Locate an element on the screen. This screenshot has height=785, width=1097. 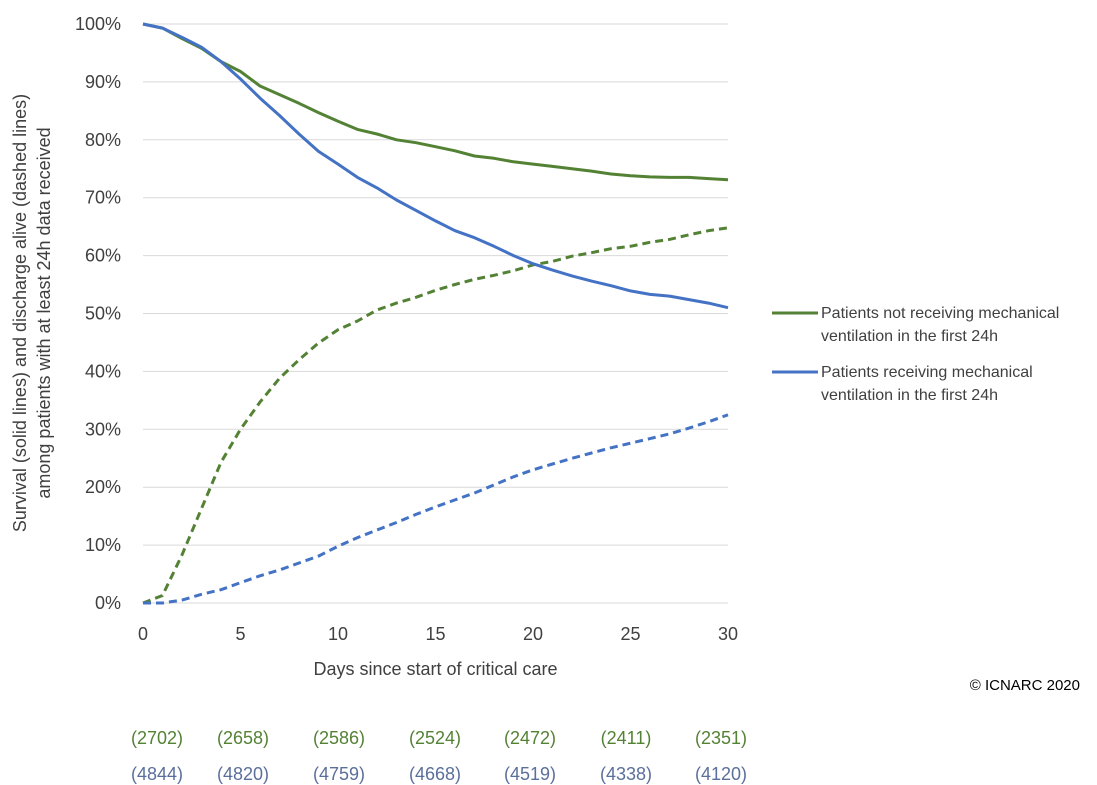
count-label: (2351) is located at coordinates (721, 738).